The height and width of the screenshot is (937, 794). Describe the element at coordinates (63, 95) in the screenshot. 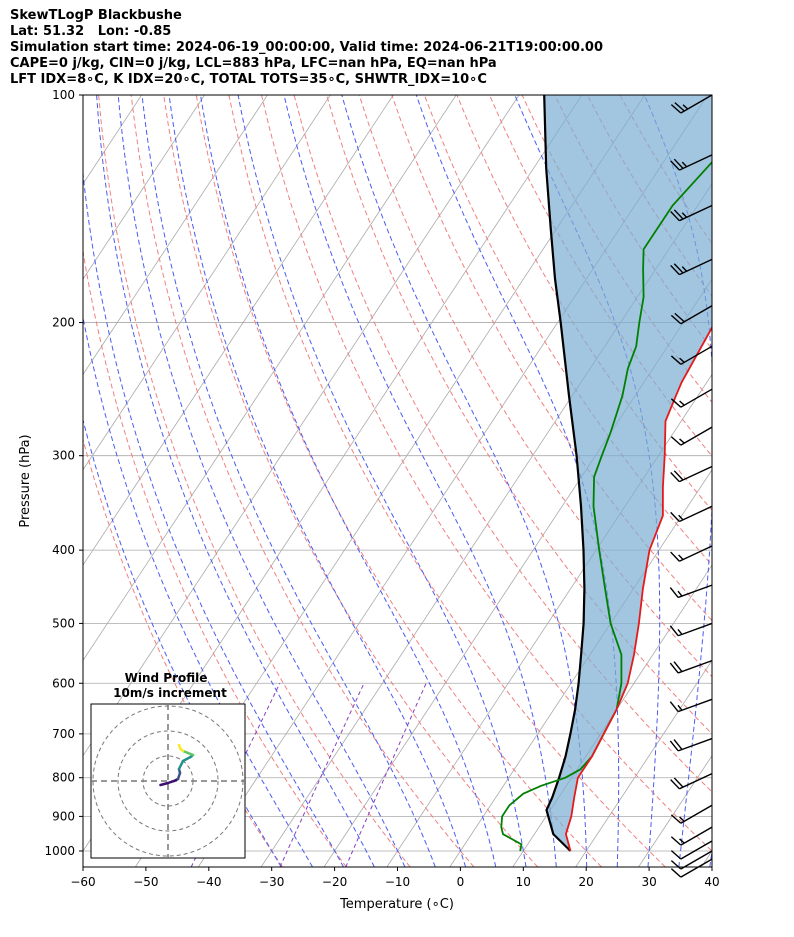

I see `y-tick-label: 100` at that location.